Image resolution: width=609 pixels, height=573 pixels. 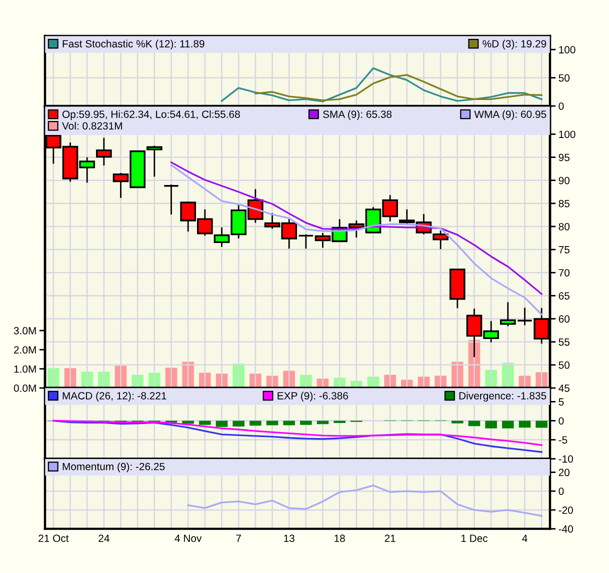 I want to click on x-tick-label: 4 Nov, so click(x=188, y=538).